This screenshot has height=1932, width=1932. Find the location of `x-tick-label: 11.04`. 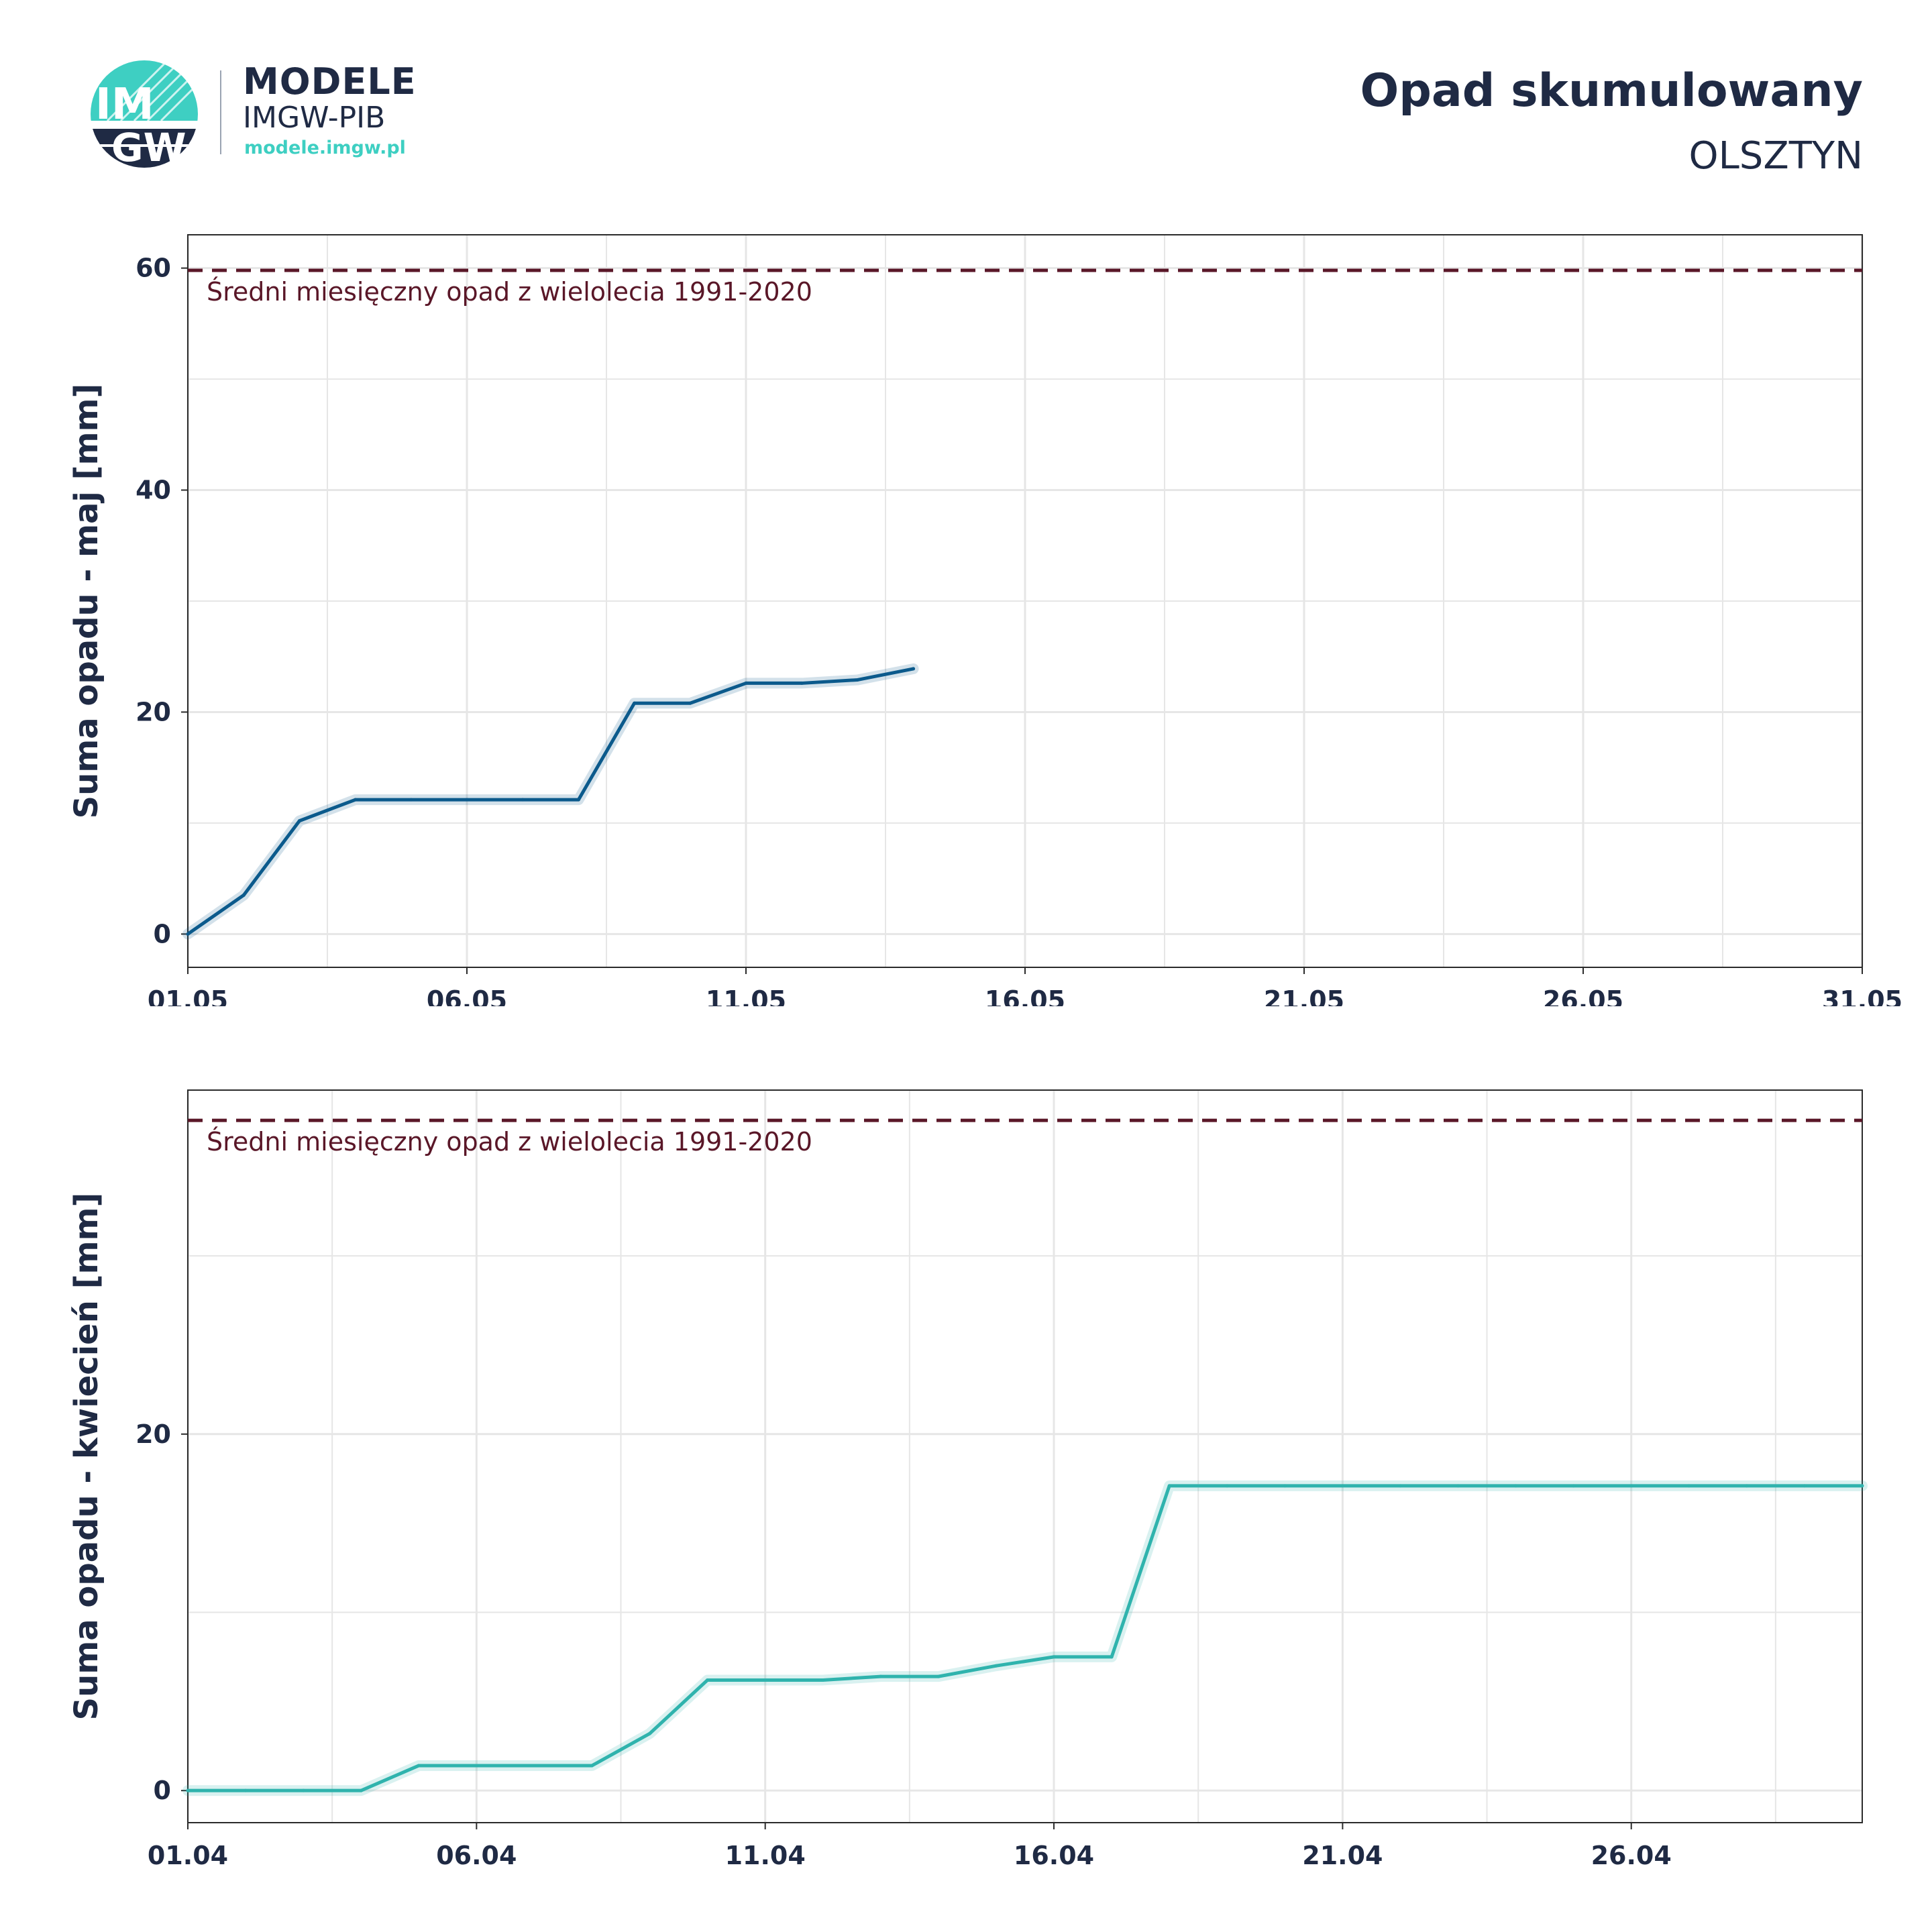

x-tick-label: 11.04 is located at coordinates (765, 1855).